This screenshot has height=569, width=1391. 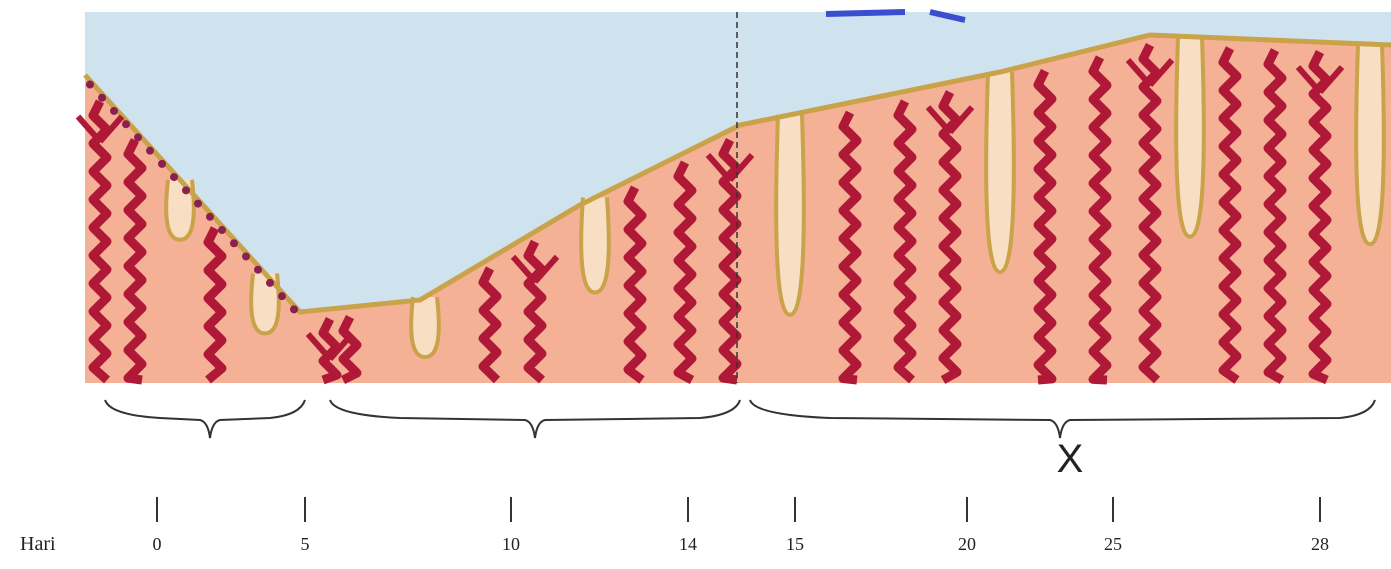 What do you see at coordinates (741, 525) in the screenshot?
I see `day-axis: 0 5 10 14 15 20 25 28` at bounding box center [741, 525].